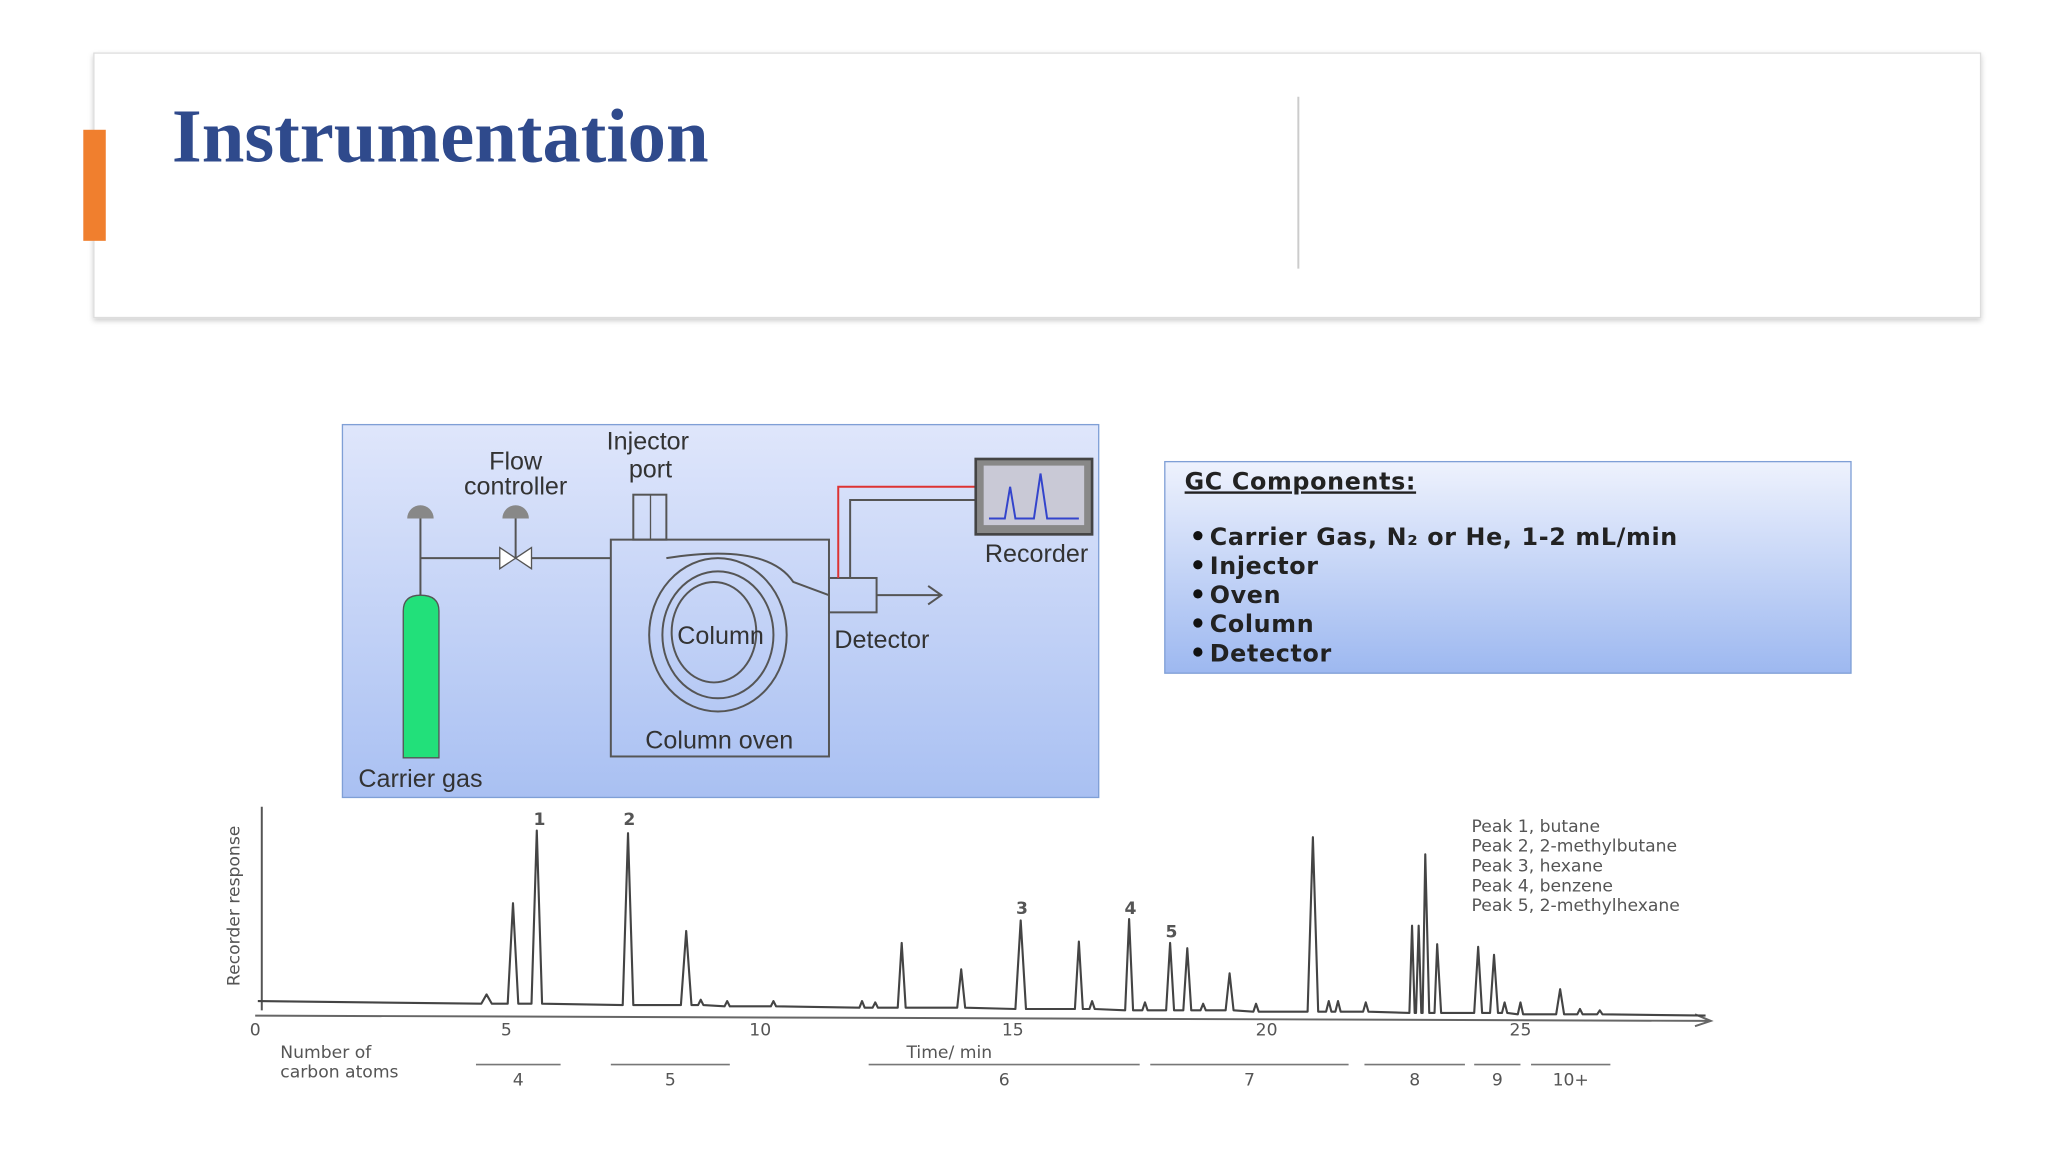  I want to click on label-oven: Column oven, so click(719, 741).